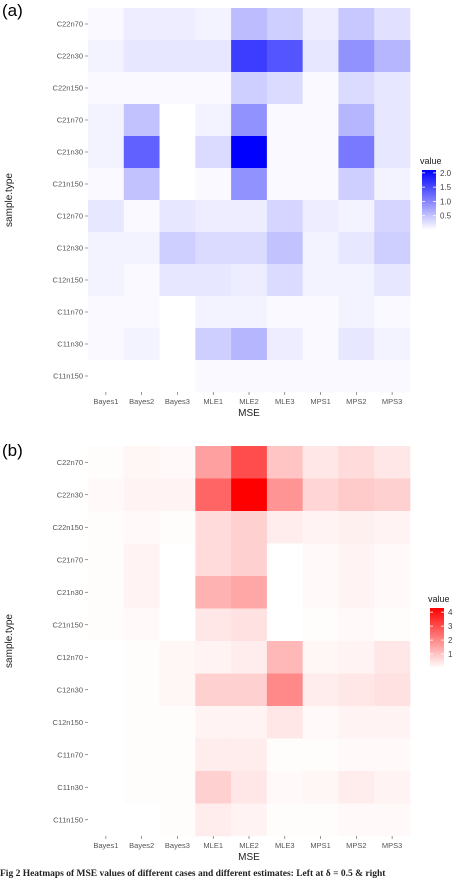 The width and height of the screenshot is (474, 881). What do you see at coordinates (141, 657) in the screenshot?
I see `heatmap-cell-c12n70-bayes2` at bounding box center [141, 657].